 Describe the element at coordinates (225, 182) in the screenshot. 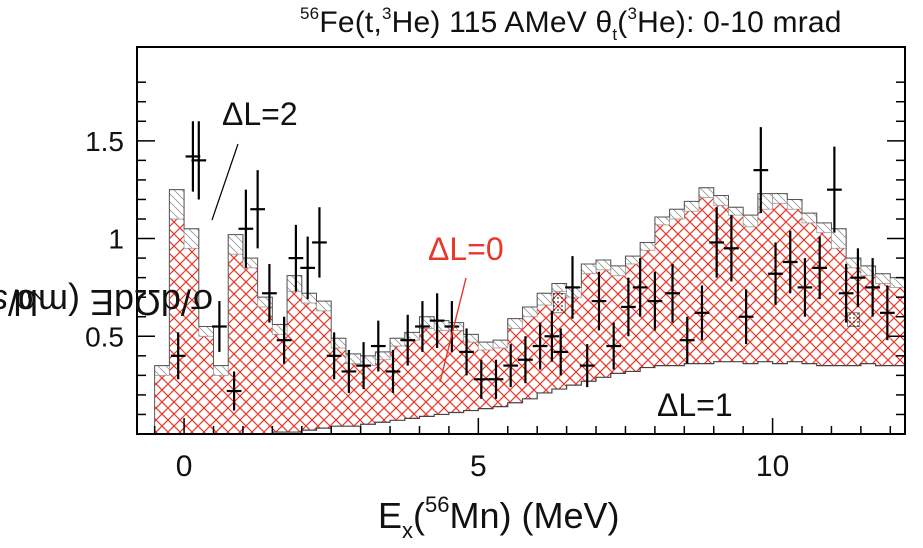

I see `dl2-pointer` at that location.